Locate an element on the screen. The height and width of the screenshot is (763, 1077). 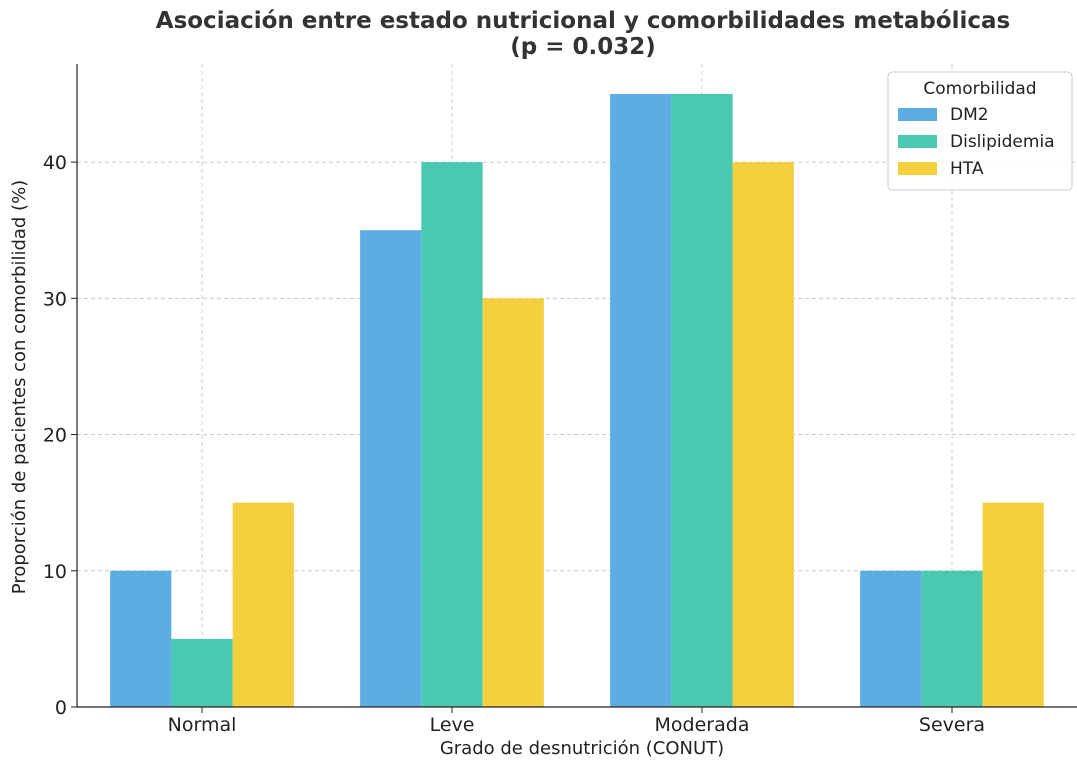
legend-swatch-dislipidemia is located at coordinates (917, 141).